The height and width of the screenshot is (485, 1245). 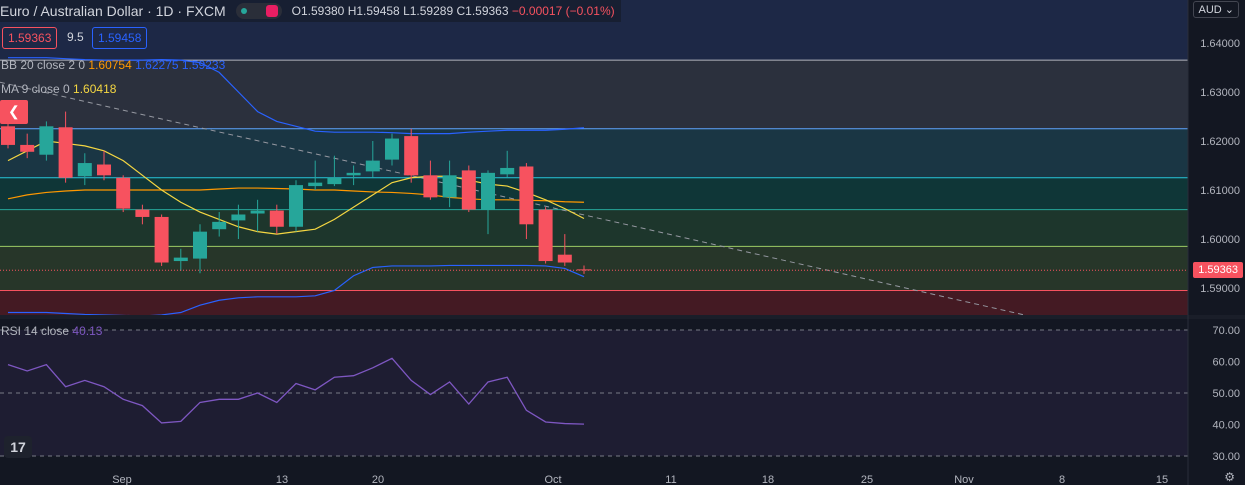 What do you see at coordinates (670, 479) in the screenshot?
I see `date-tick-label: 11` at bounding box center [670, 479].